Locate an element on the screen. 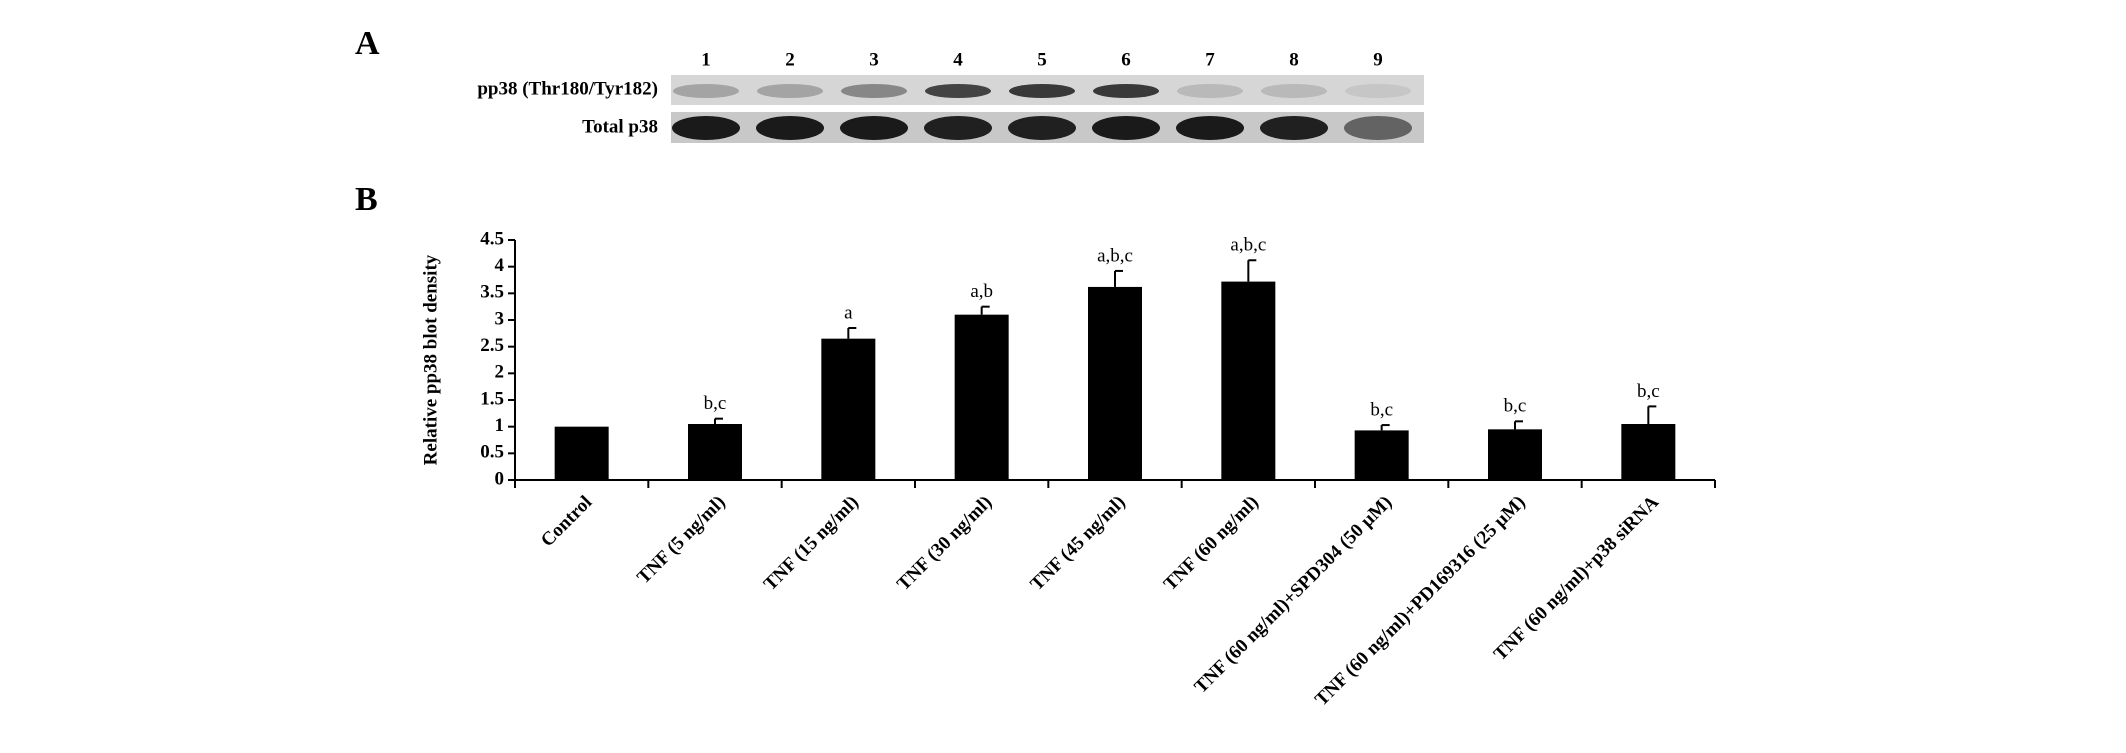 The height and width of the screenshot is (753, 2126). lane-number: 5 is located at coordinates (1042, 59).